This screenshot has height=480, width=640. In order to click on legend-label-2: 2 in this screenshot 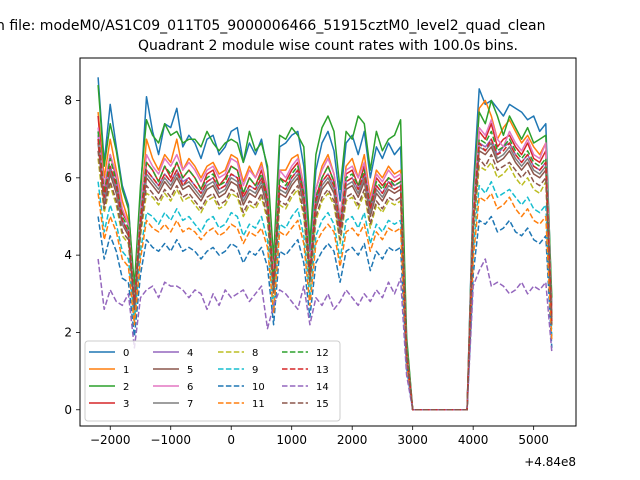, I will do `click(126, 387)`.